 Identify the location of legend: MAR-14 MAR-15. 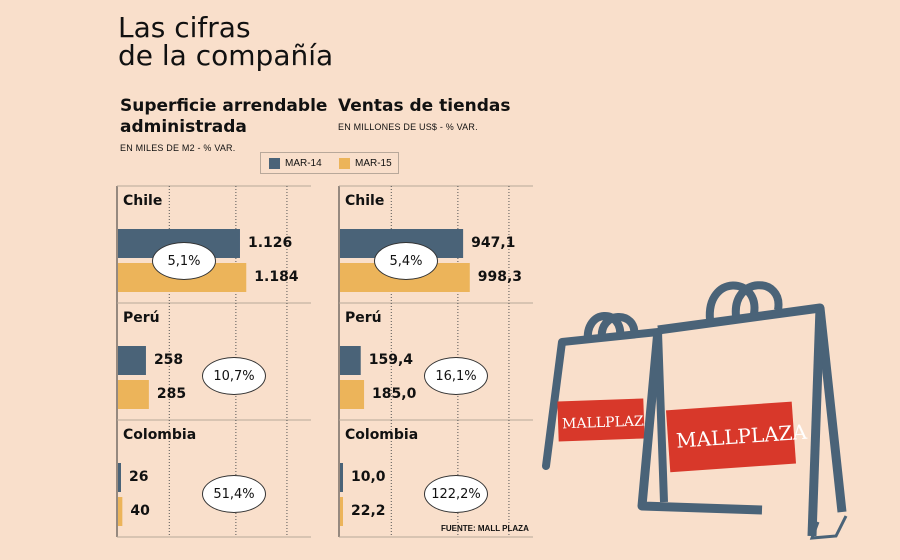
(329, 163).